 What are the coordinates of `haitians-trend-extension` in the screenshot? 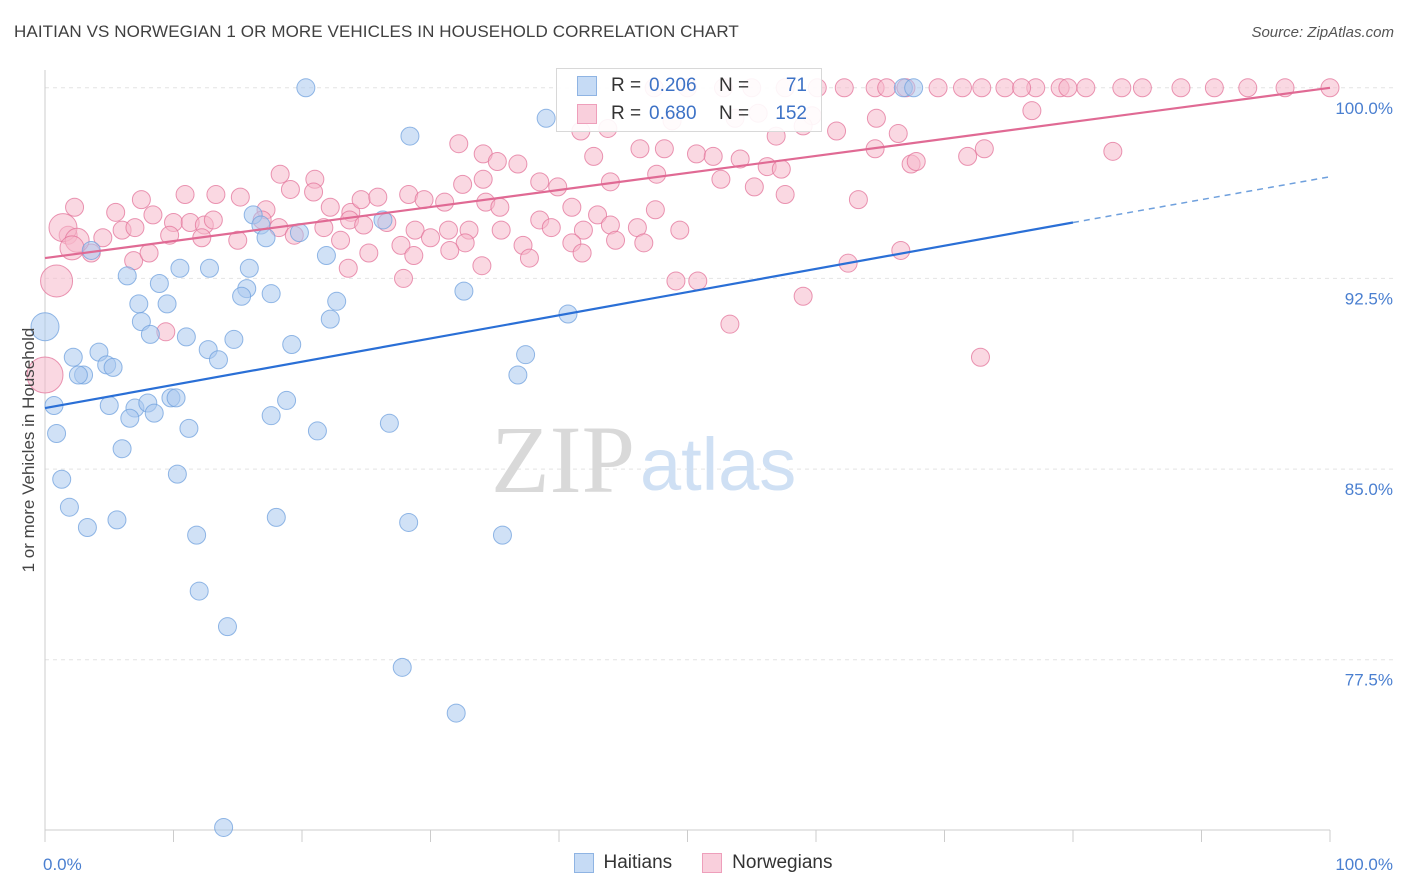 It's located at (1201, 200).